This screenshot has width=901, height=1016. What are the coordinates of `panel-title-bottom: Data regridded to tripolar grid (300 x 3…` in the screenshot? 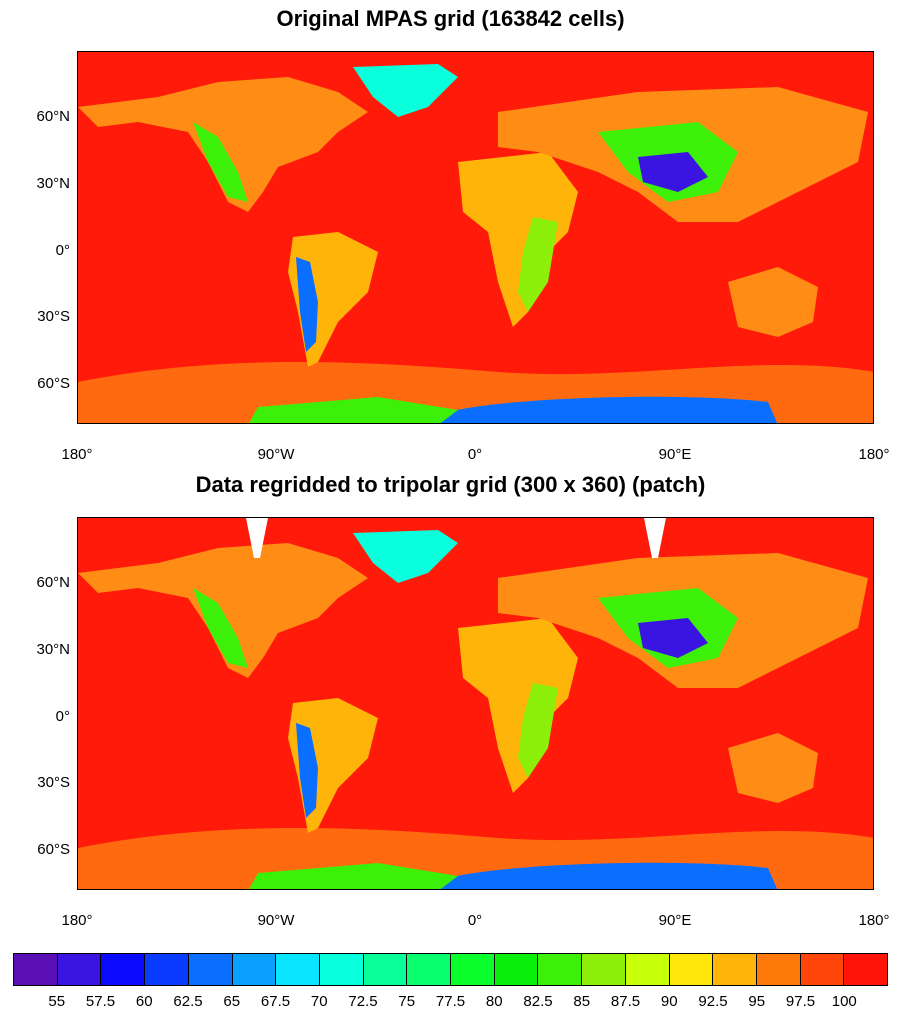 It's located at (450, 484).